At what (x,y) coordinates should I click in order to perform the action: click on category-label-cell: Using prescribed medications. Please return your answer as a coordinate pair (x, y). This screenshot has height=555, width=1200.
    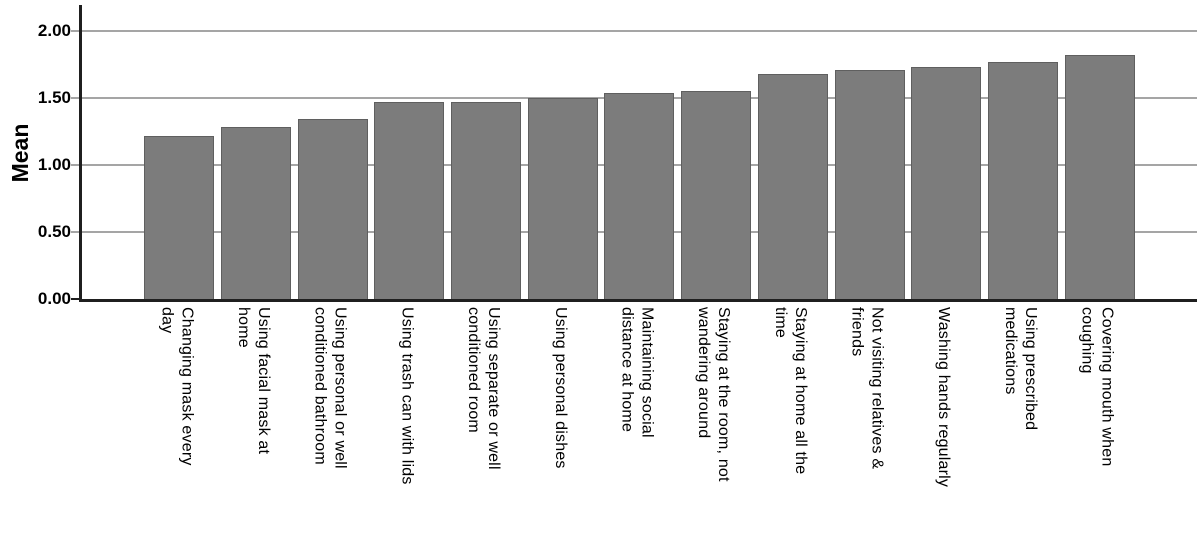
    Looking at the image, I should click on (1020, 430).